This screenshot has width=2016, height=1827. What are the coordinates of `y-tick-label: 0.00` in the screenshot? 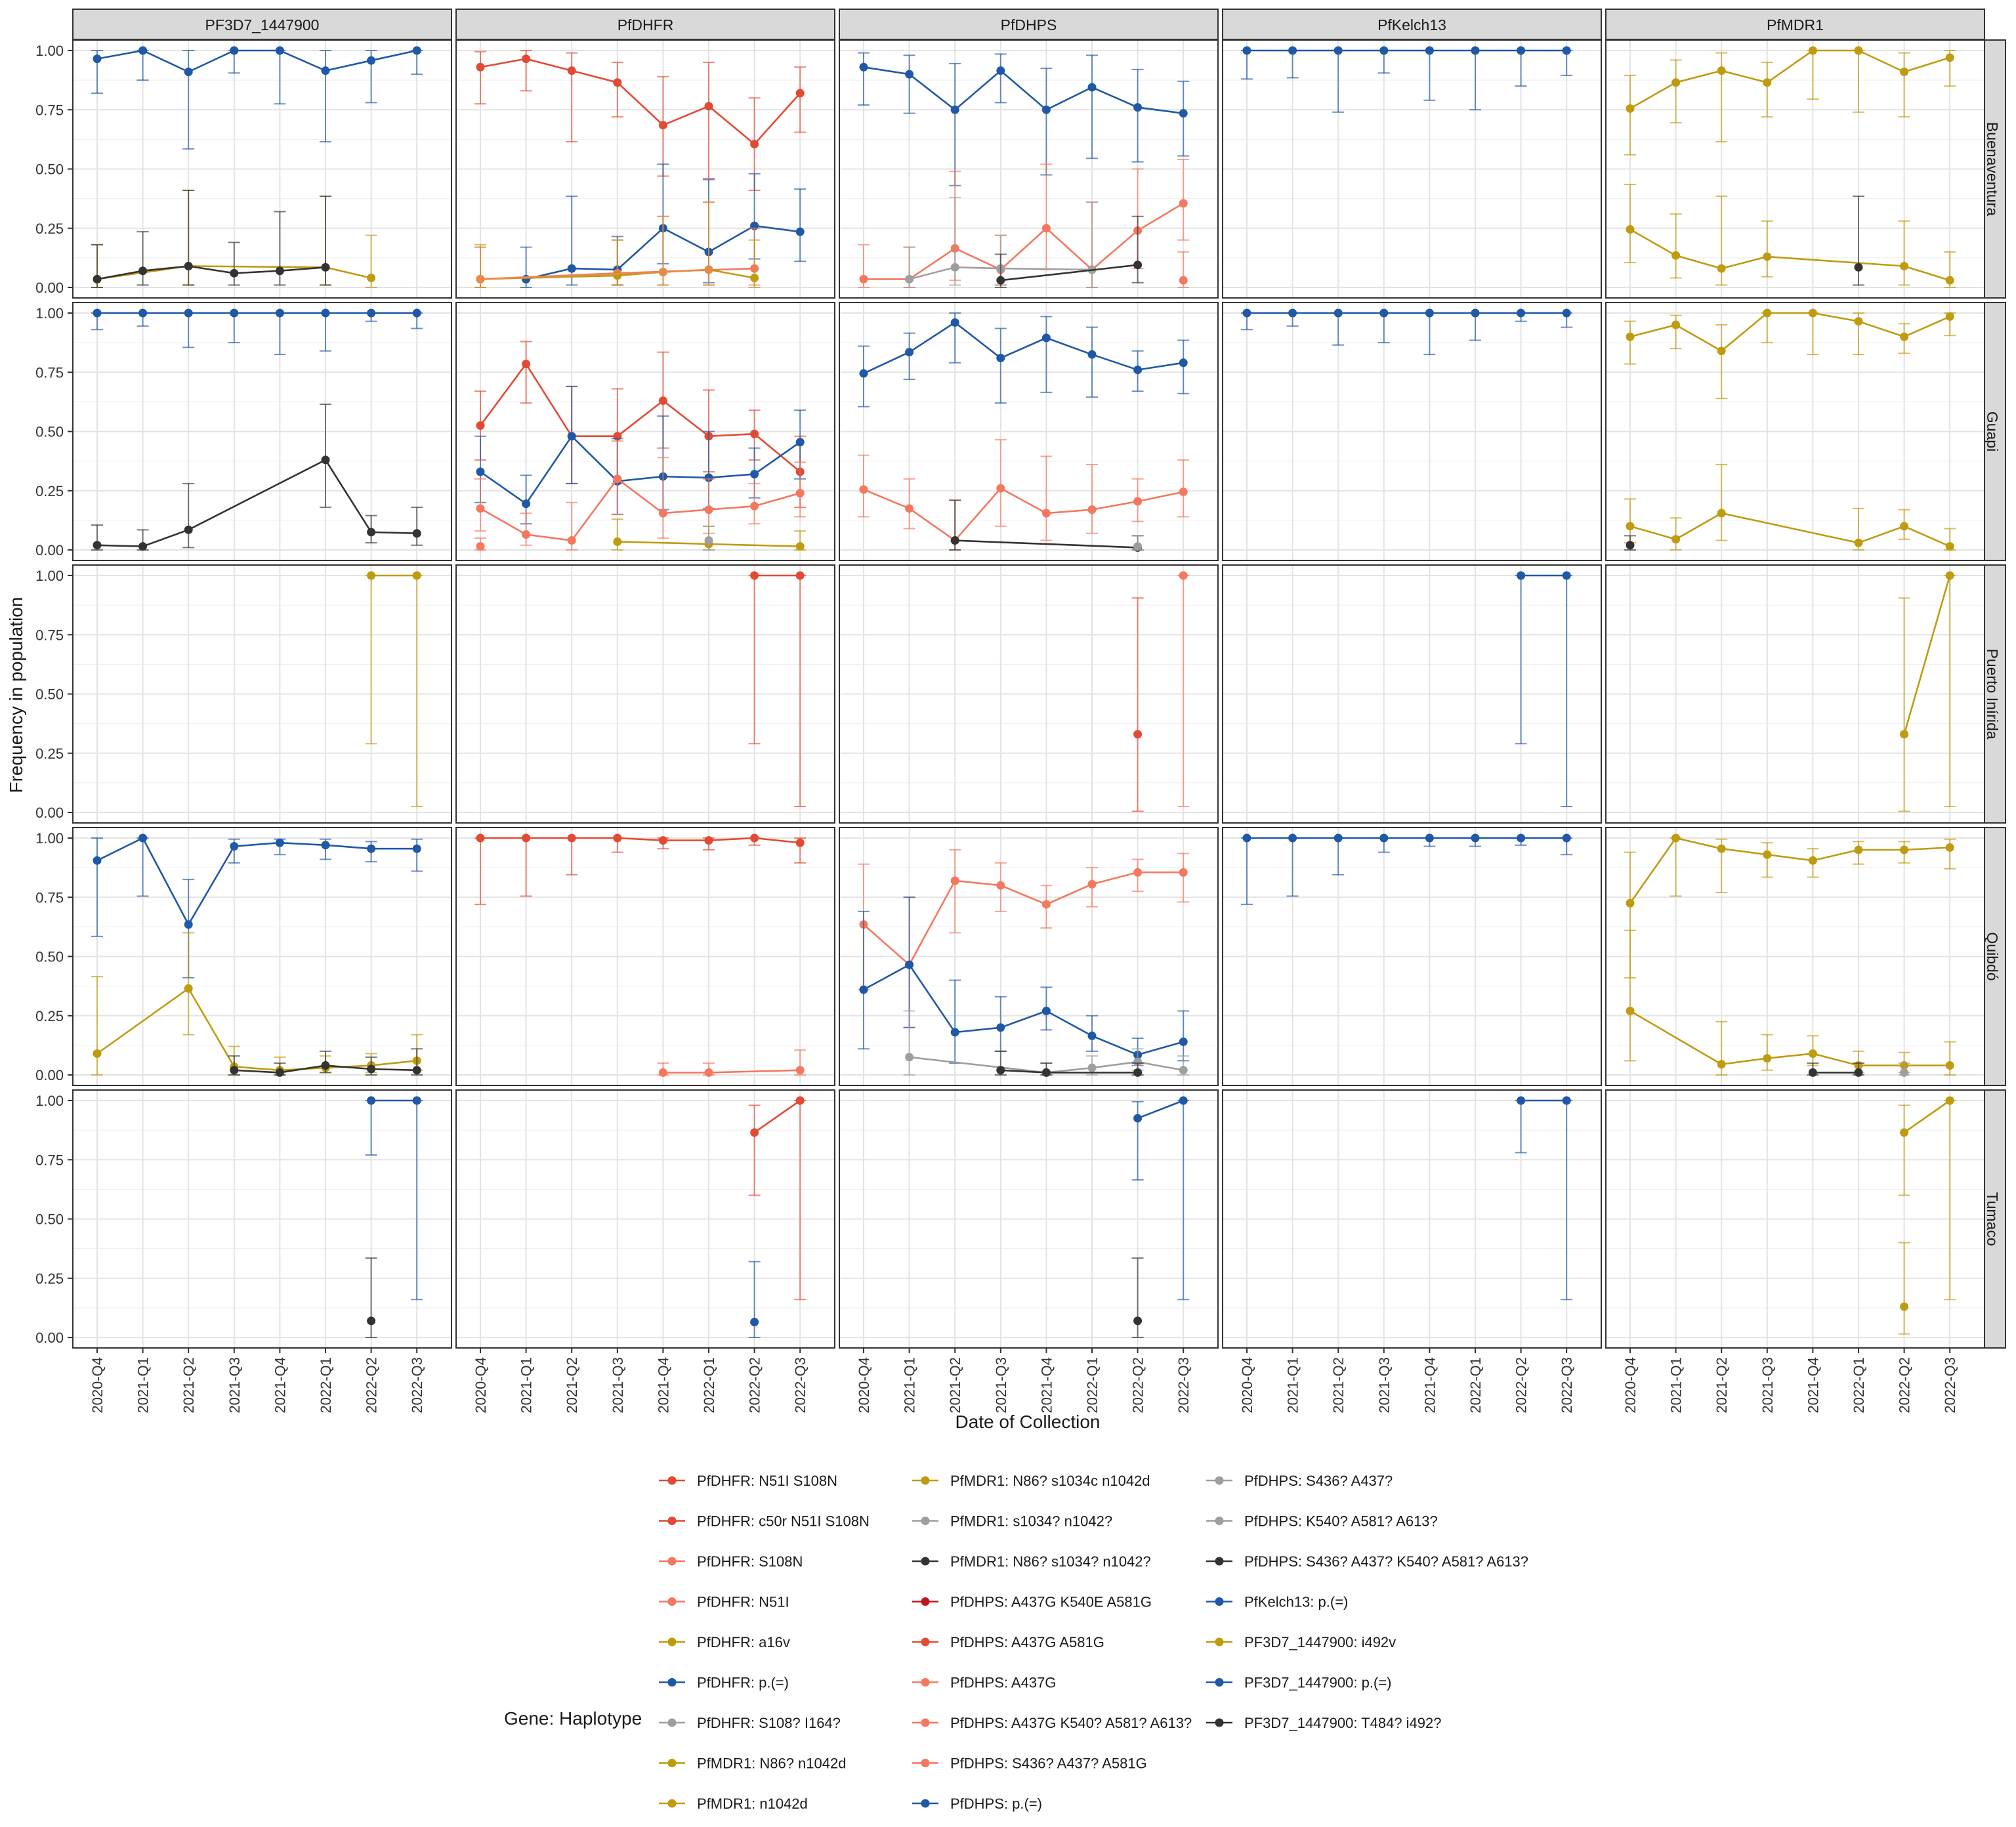 It's located at (49, 1338).